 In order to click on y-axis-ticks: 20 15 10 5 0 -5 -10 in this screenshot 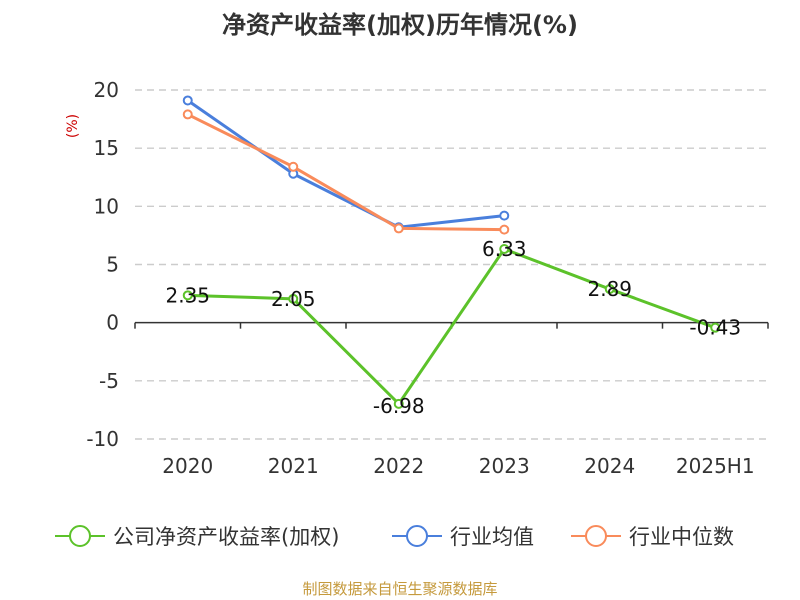, I will do `click(102, 264)`.